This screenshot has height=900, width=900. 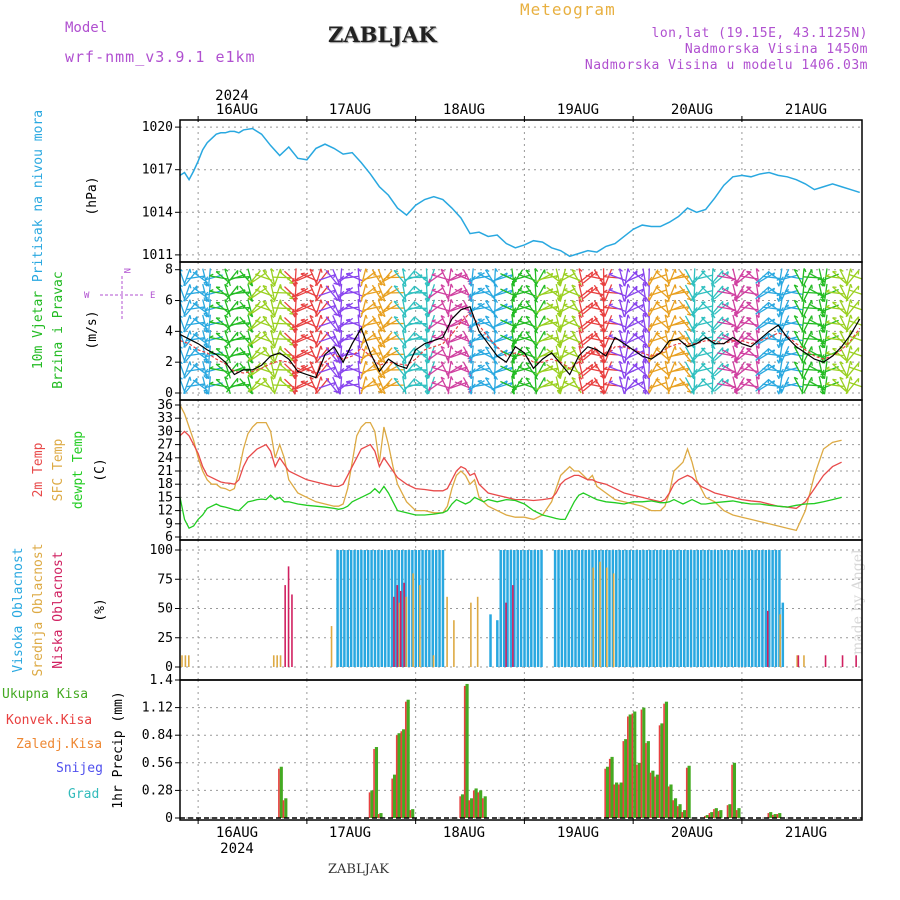 What do you see at coordinates (58, 609) in the screenshot?
I see `cloud-label-low: Niska Oblacnost` at bounding box center [58, 609].